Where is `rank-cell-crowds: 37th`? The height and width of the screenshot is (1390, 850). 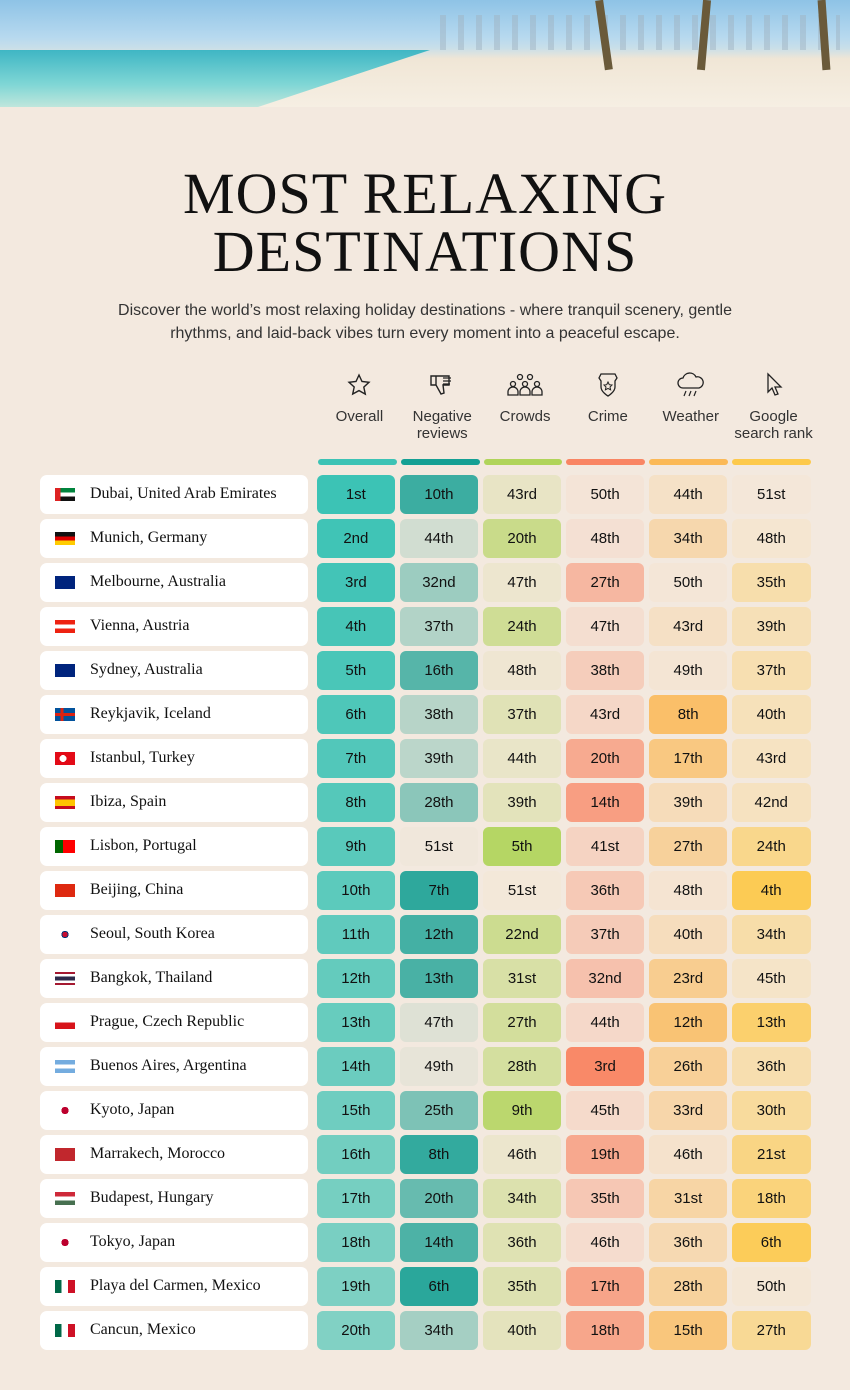 rank-cell-crowds: 37th is located at coordinates (522, 714).